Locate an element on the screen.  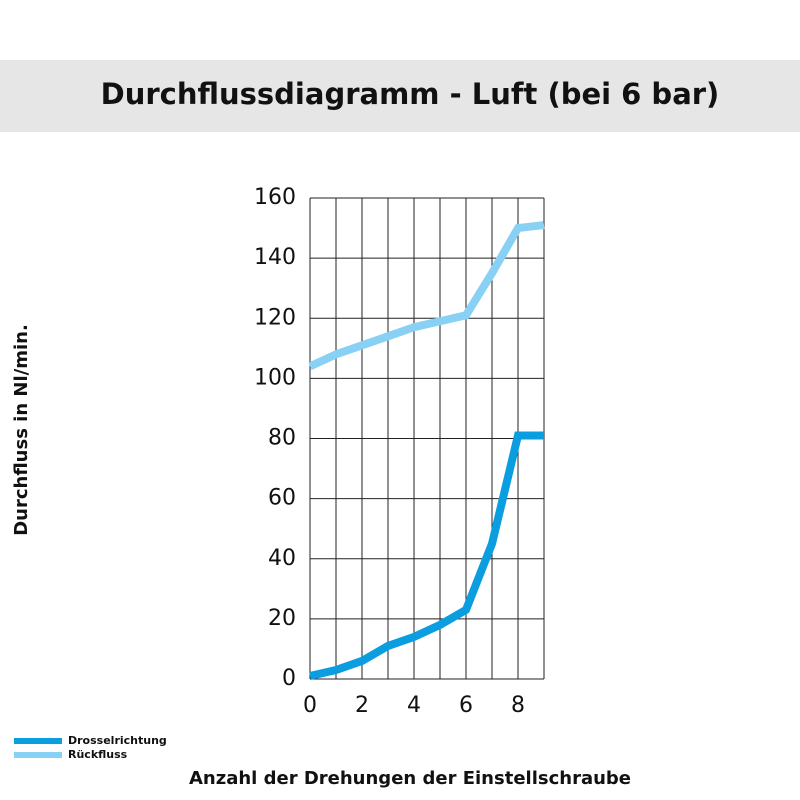
y-axis-label: Durchfluss in Nl/min. is located at coordinates (21, 430).